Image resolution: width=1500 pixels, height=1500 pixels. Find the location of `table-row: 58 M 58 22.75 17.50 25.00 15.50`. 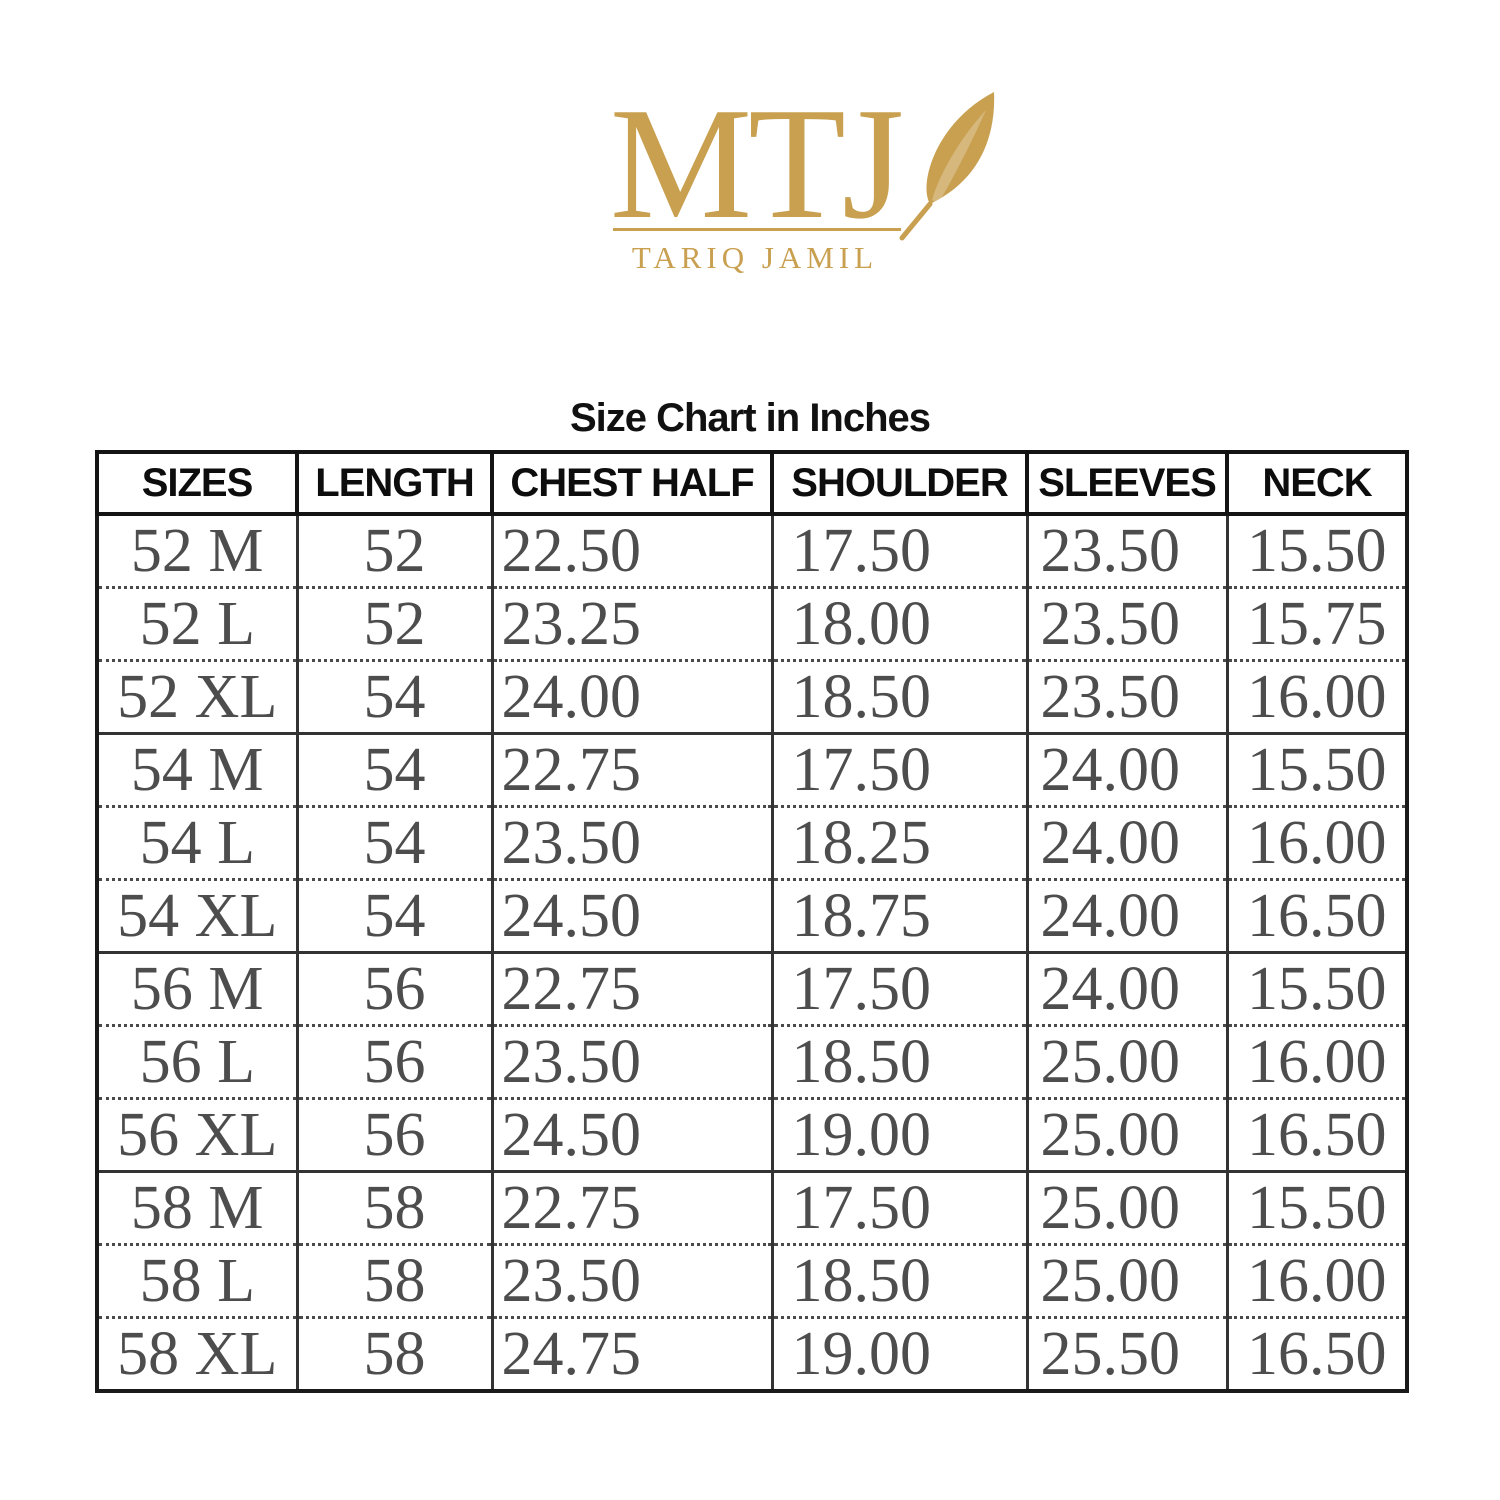

table-row: 58 M 58 22.75 17.50 25.00 15.50 is located at coordinates (752, 1207).